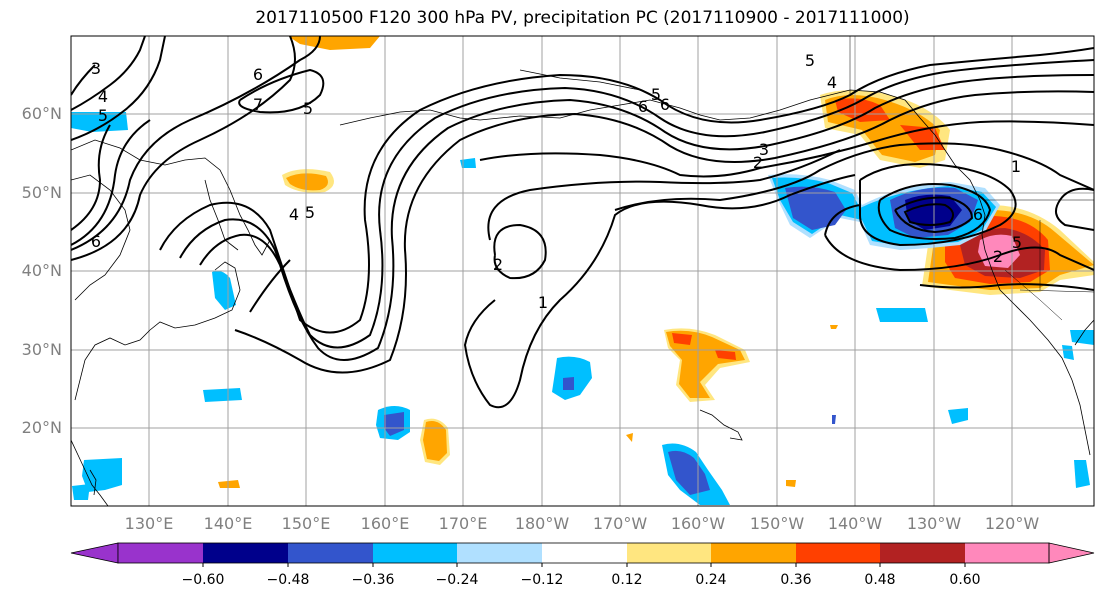 The height and width of the screenshot is (601, 1105). Describe the element at coordinates (698, 523) in the screenshot. I see `lon-label: 160°W` at that location.